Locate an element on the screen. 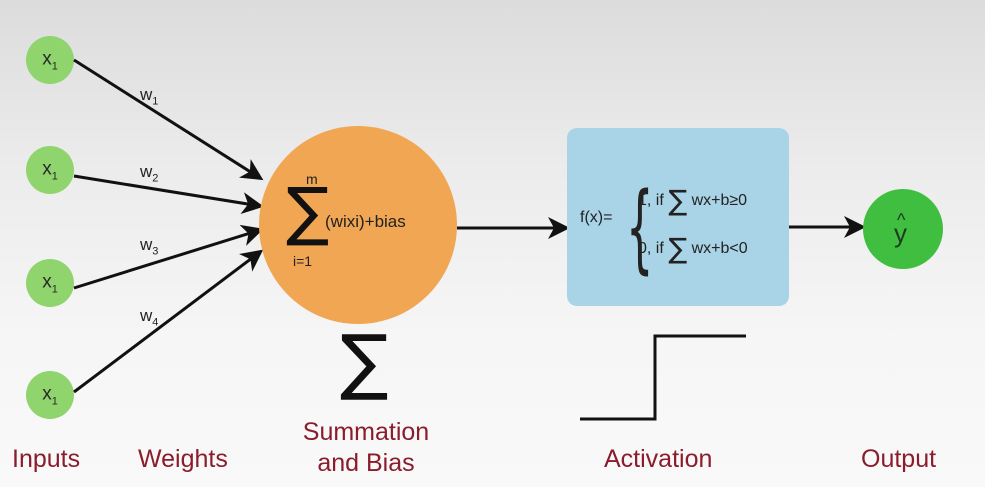 This screenshot has height=487, width=985. step-function-graph is located at coordinates (663, 377).